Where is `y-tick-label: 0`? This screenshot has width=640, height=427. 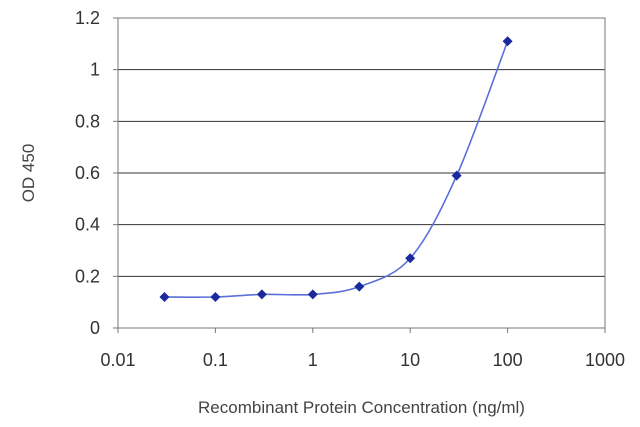
y-tick-label: 0 is located at coordinates (95, 328).